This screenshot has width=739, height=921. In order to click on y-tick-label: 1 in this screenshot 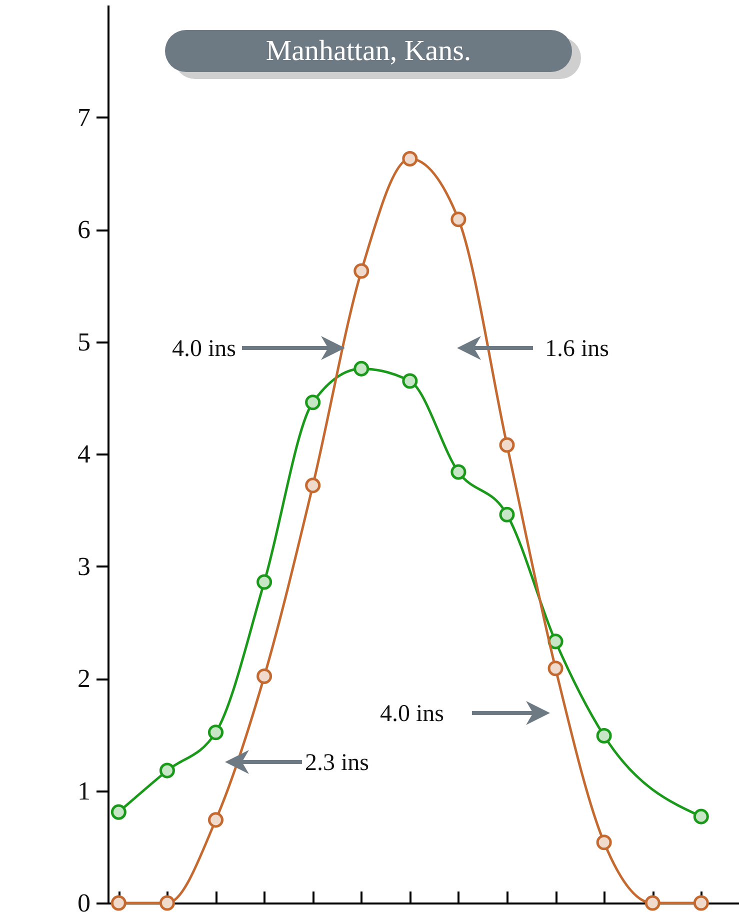, I will do `click(84, 791)`.